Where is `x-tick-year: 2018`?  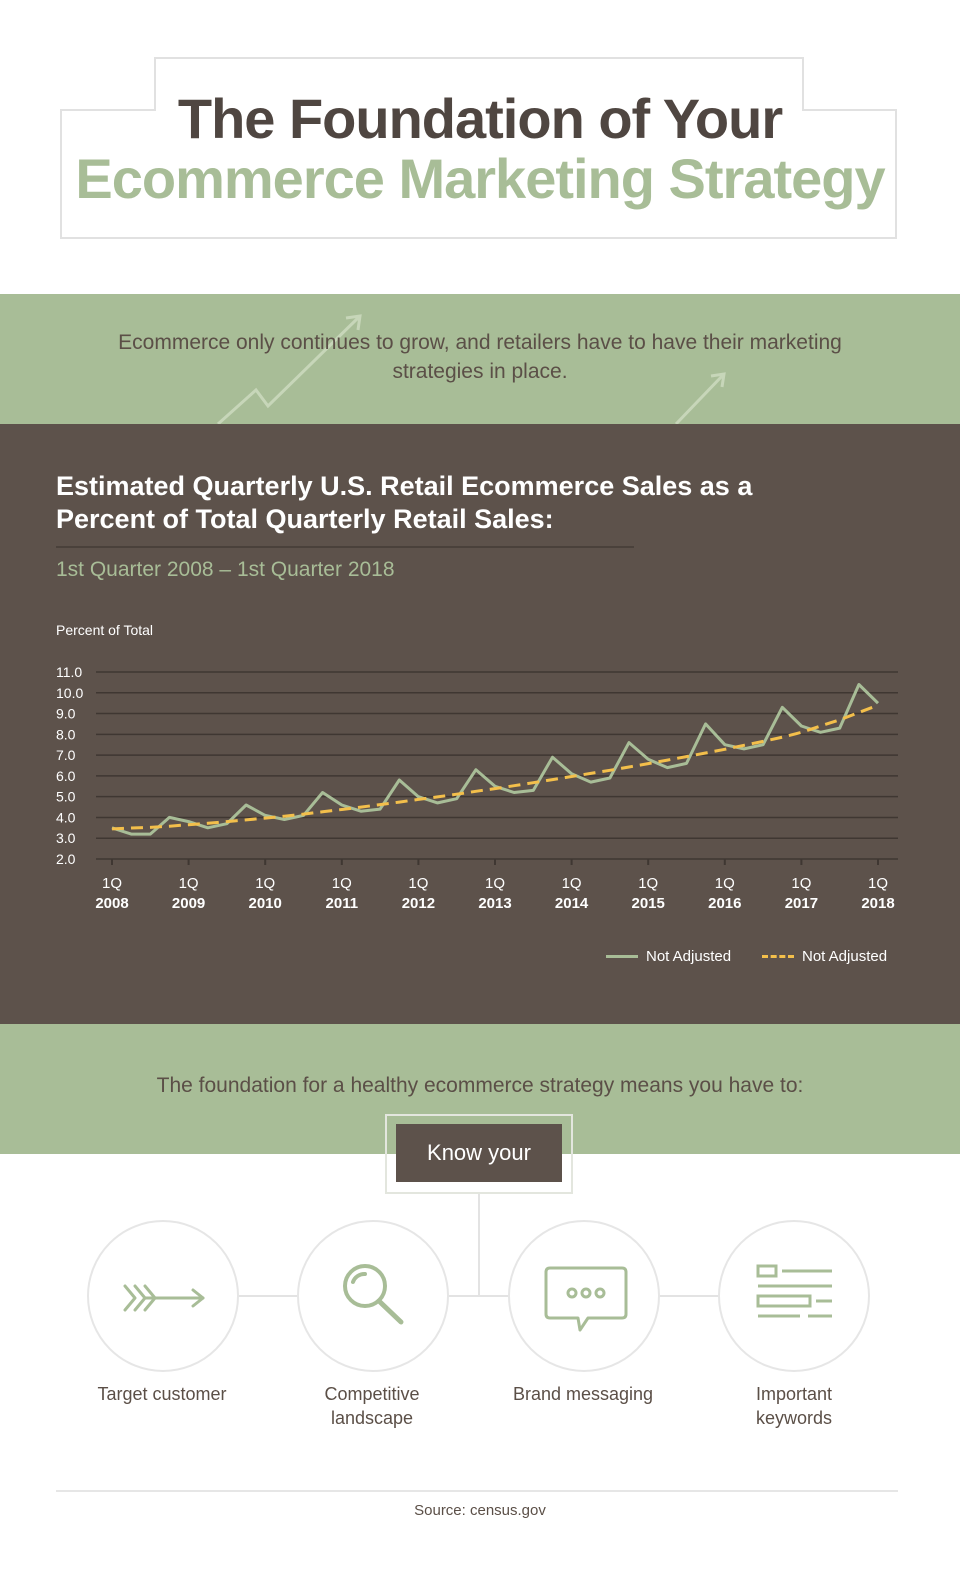 x-tick-year: 2018 is located at coordinates (877, 903).